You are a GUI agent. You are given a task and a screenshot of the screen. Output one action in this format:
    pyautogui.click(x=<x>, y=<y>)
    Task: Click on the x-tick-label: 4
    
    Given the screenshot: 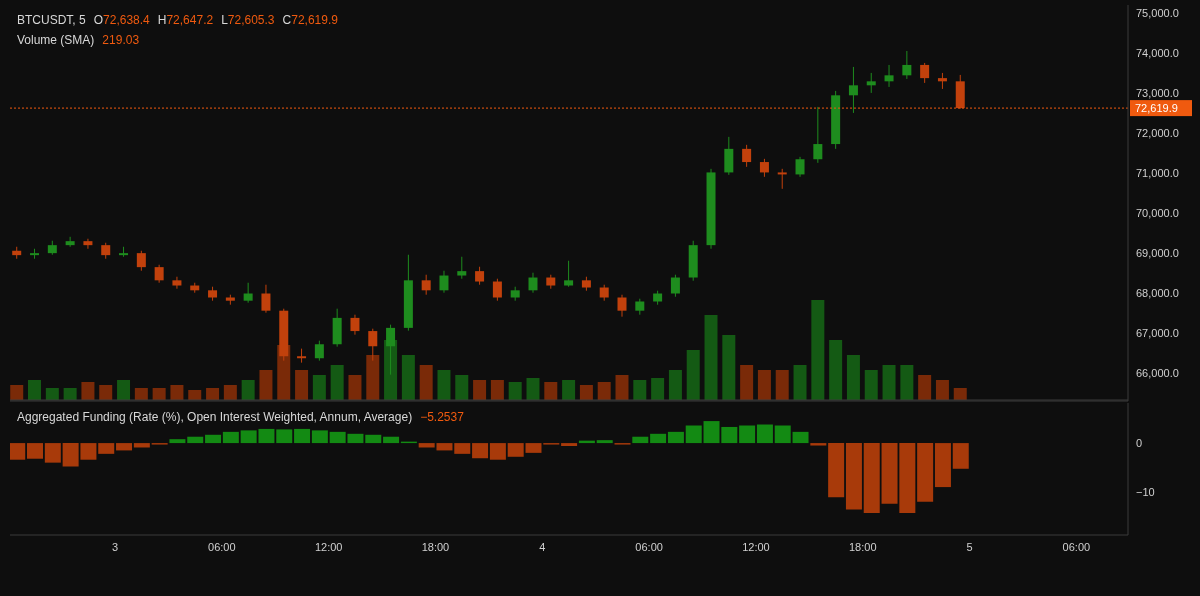 What is the action you would take?
    pyautogui.click(x=542, y=546)
    